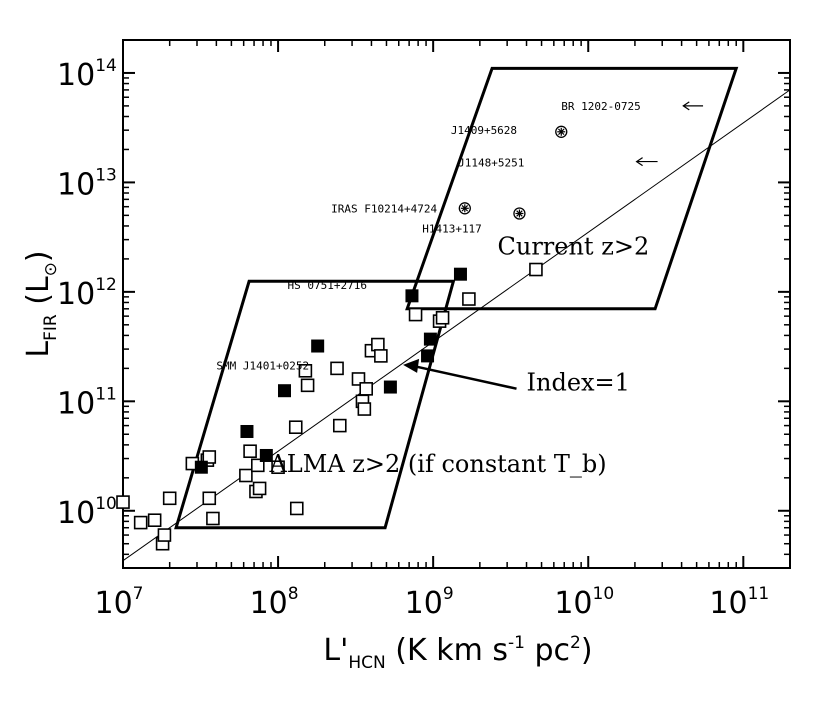  I want to click on source-label: IRAS F10214+4724, so click(384, 208).